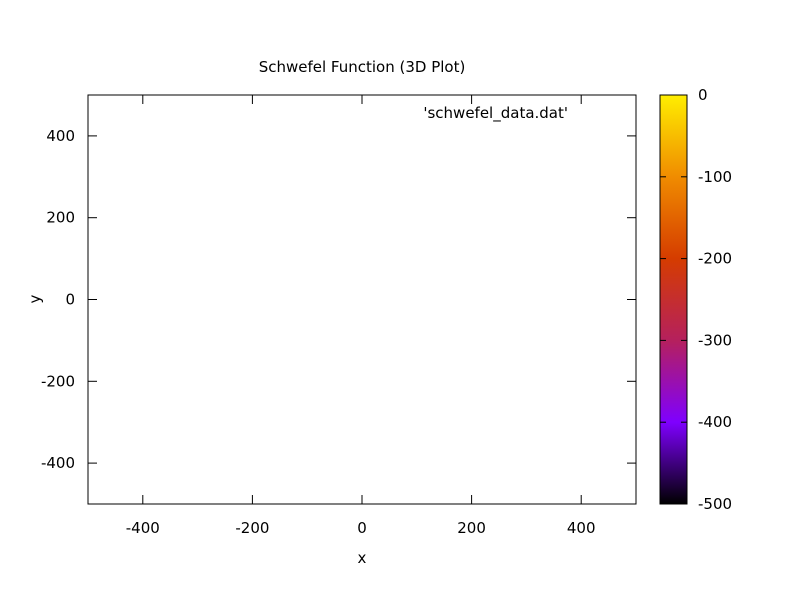 The width and height of the screenshot is (800, 600). Describe the element at coordinates (495, 113) in the screenshot. I see `legend-entry: 'schwefel_data.dat'` at that location.